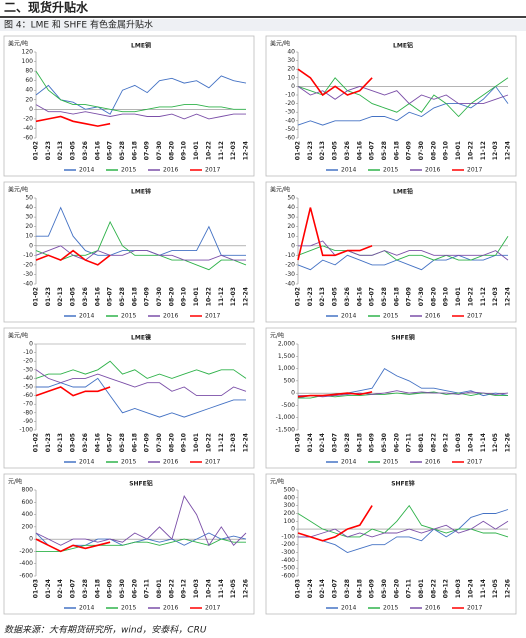  Describe the element at coordinates (446, 442) in the screenshot. I see `x-tick-label: 09-12` at that location.